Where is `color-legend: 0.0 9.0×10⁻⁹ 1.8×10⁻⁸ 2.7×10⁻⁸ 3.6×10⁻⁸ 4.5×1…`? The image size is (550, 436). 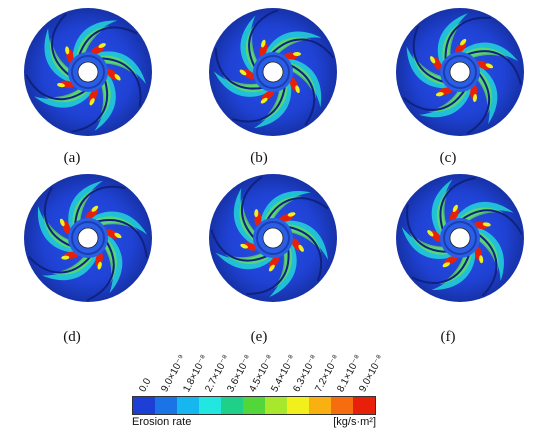
color-legend: 0.0 9.0×10⁻⁹ 1.8×10⁻⁸ 2.7×10⁻⁸ 3.6×10⁻⁸ 4.5×1… is located at coordinates (256, 391).